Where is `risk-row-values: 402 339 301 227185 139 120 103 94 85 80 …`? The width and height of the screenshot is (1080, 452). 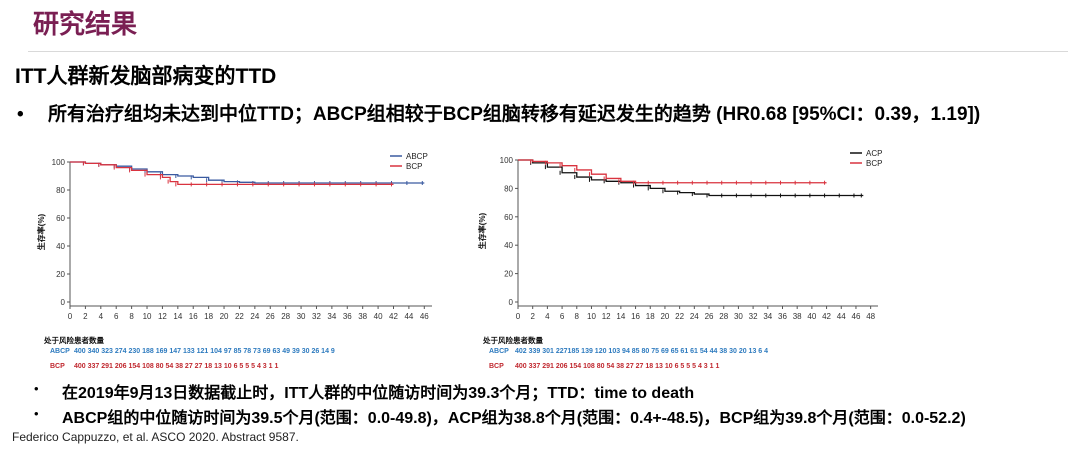 risk-row-values: 402 339 301 227185 139 120 103 94 85 80 … is located at coordinates (641, 351).